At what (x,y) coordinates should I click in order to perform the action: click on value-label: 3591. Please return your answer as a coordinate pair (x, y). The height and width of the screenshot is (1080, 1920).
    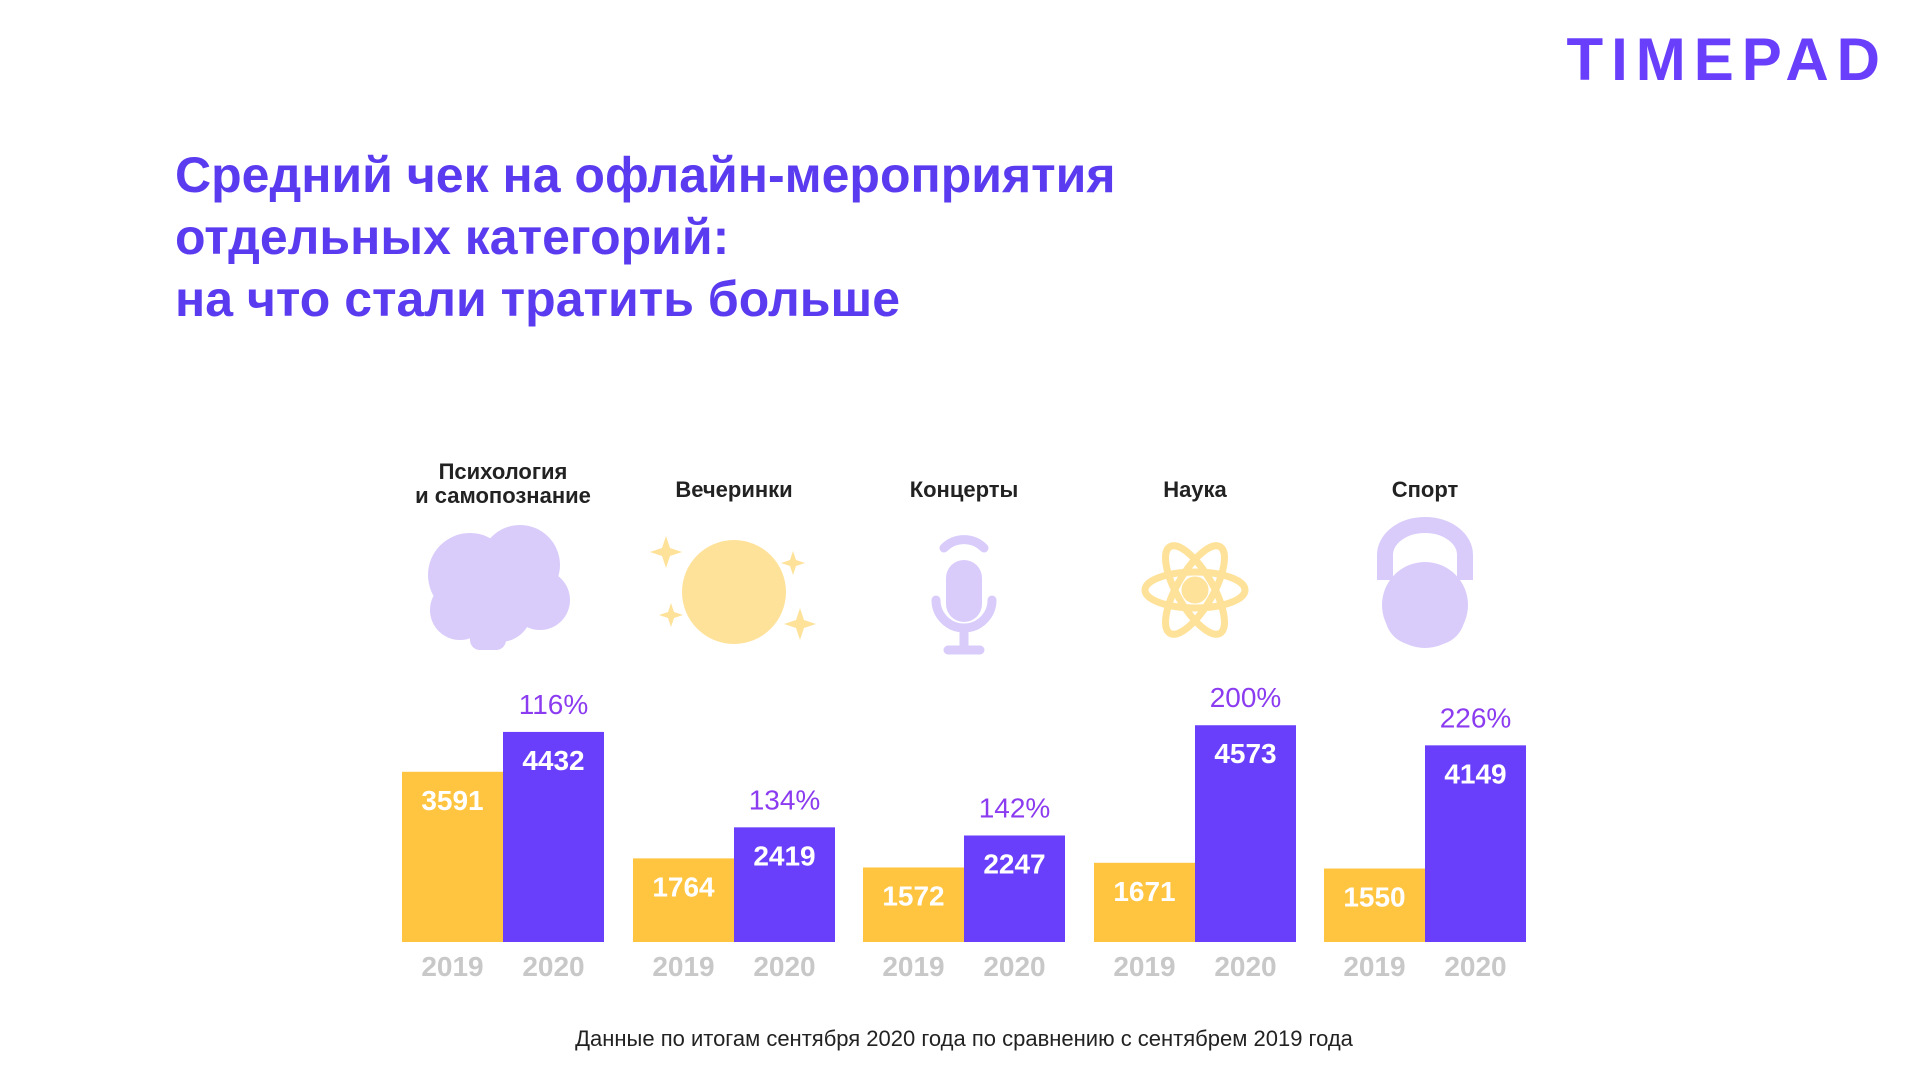
    Looking at the image, I should click on (452, 800).